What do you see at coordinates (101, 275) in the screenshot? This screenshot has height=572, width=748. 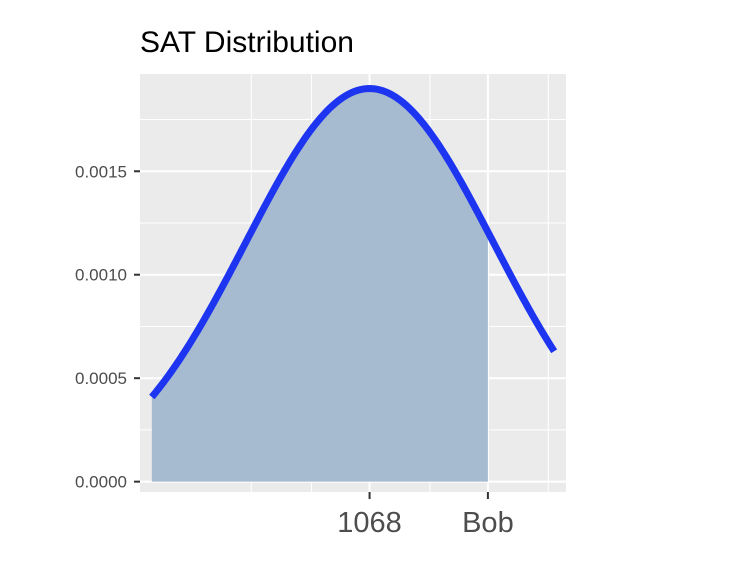 I see `y-tick-label: 0.0010` at bounding box center [101, 275].